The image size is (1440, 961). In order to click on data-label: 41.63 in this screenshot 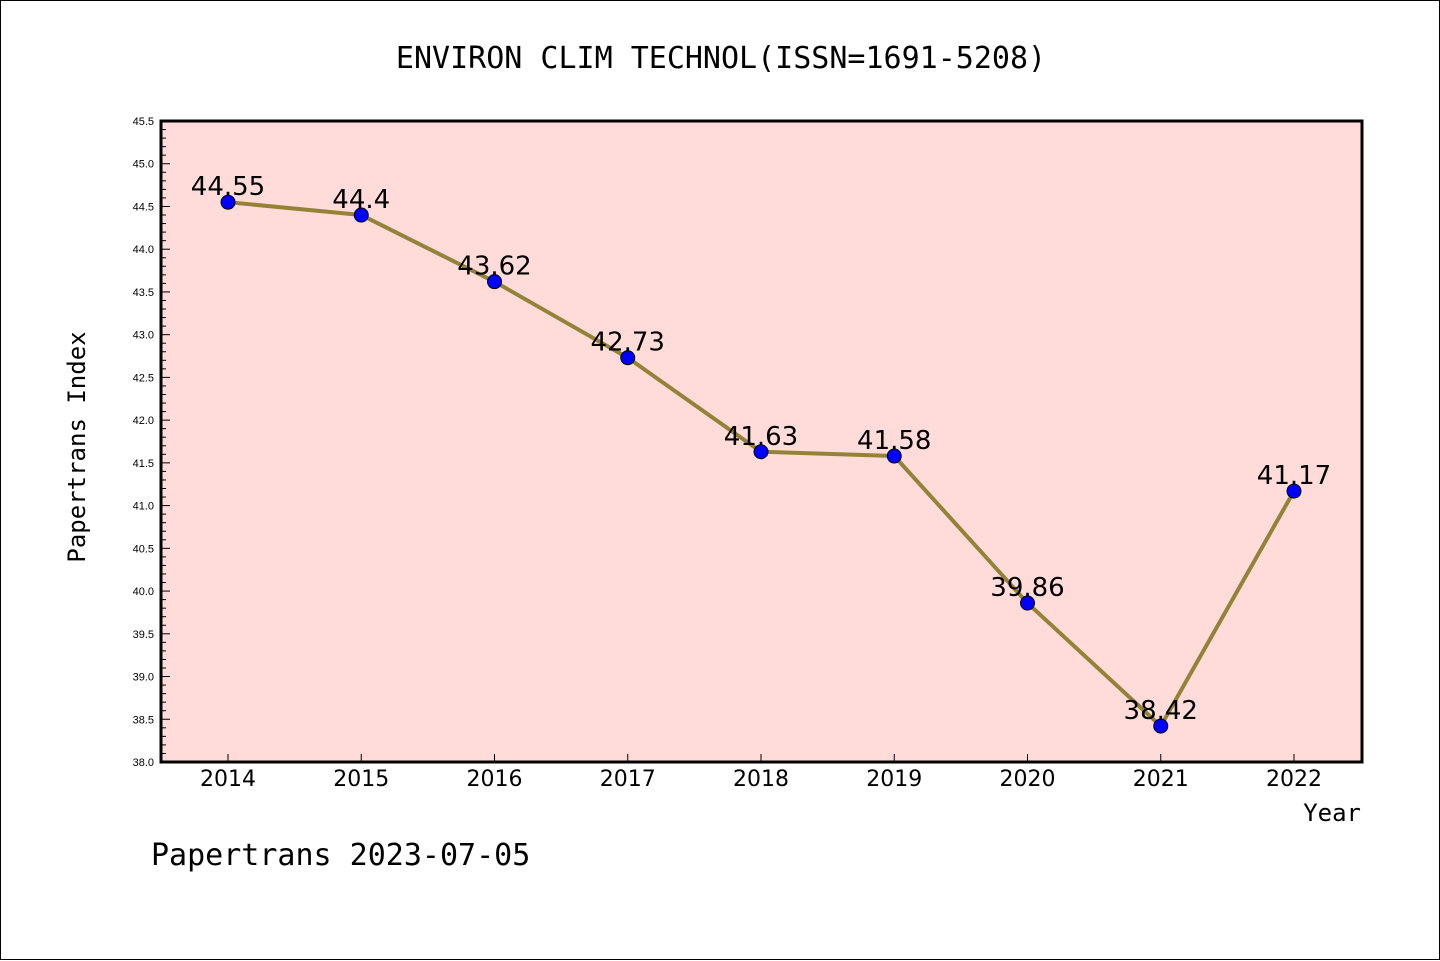, I will do `click(761, 437)`.